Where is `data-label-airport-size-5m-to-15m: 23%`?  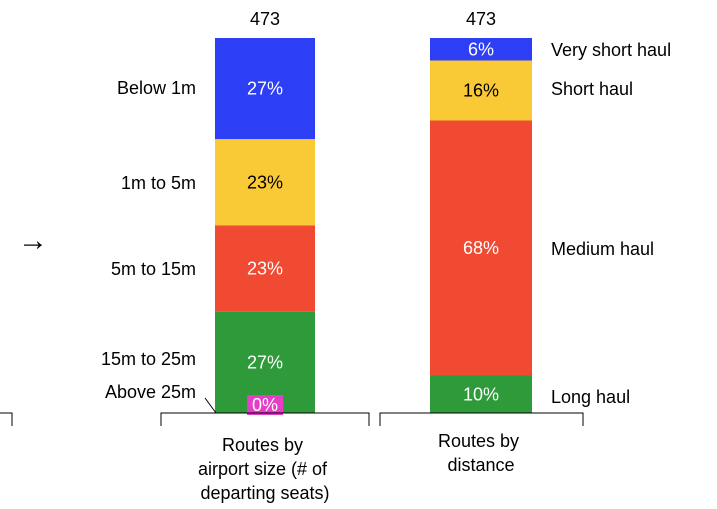 data-label-airport-size-5m-to-15m: 23% is located at coordinates (265, 269).